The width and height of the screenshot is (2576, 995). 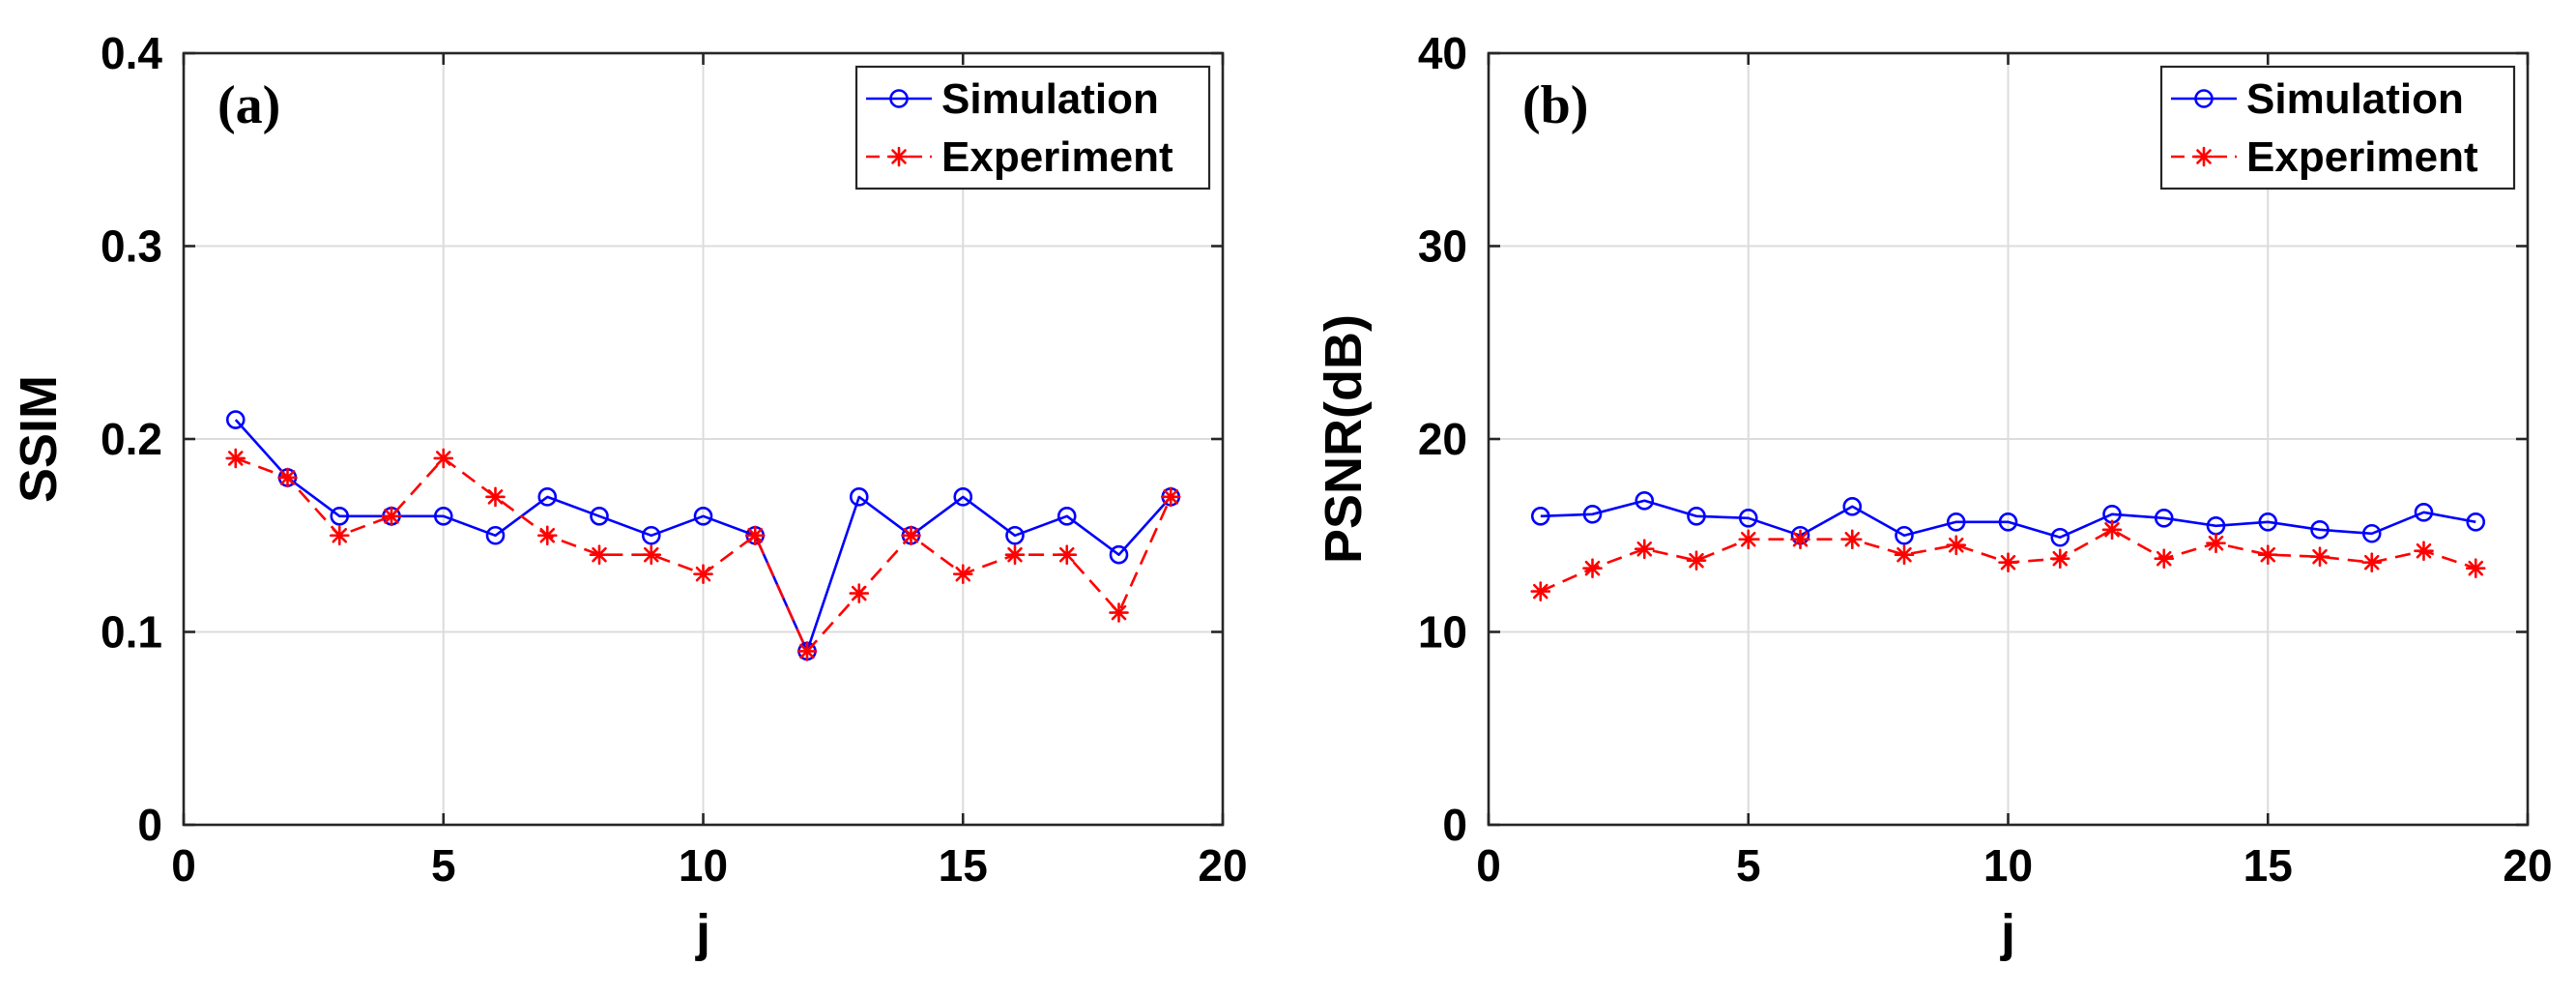 What do you see at coordinates (131, 632) in the screenshot?
I see `y-tick-label: 0.1` at bounding box center [131, 632].